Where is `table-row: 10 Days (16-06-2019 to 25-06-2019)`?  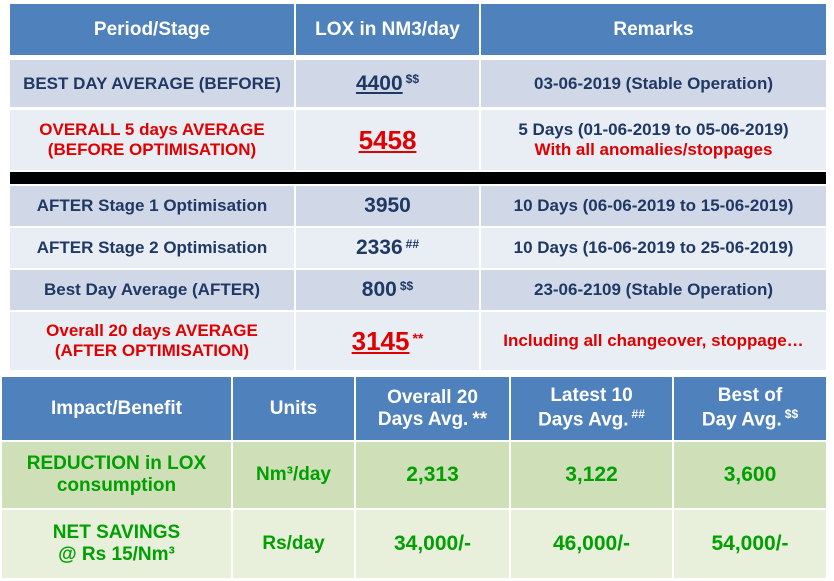 table-row: 10 Days (16-06-2019 to 25-06-2019) is located at coordinates (653, 248).